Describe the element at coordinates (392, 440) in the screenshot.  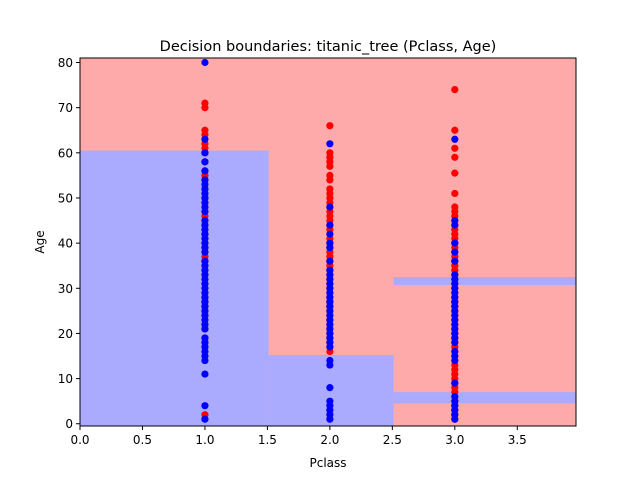
I see `x-tick-label: 2.5` at that location.